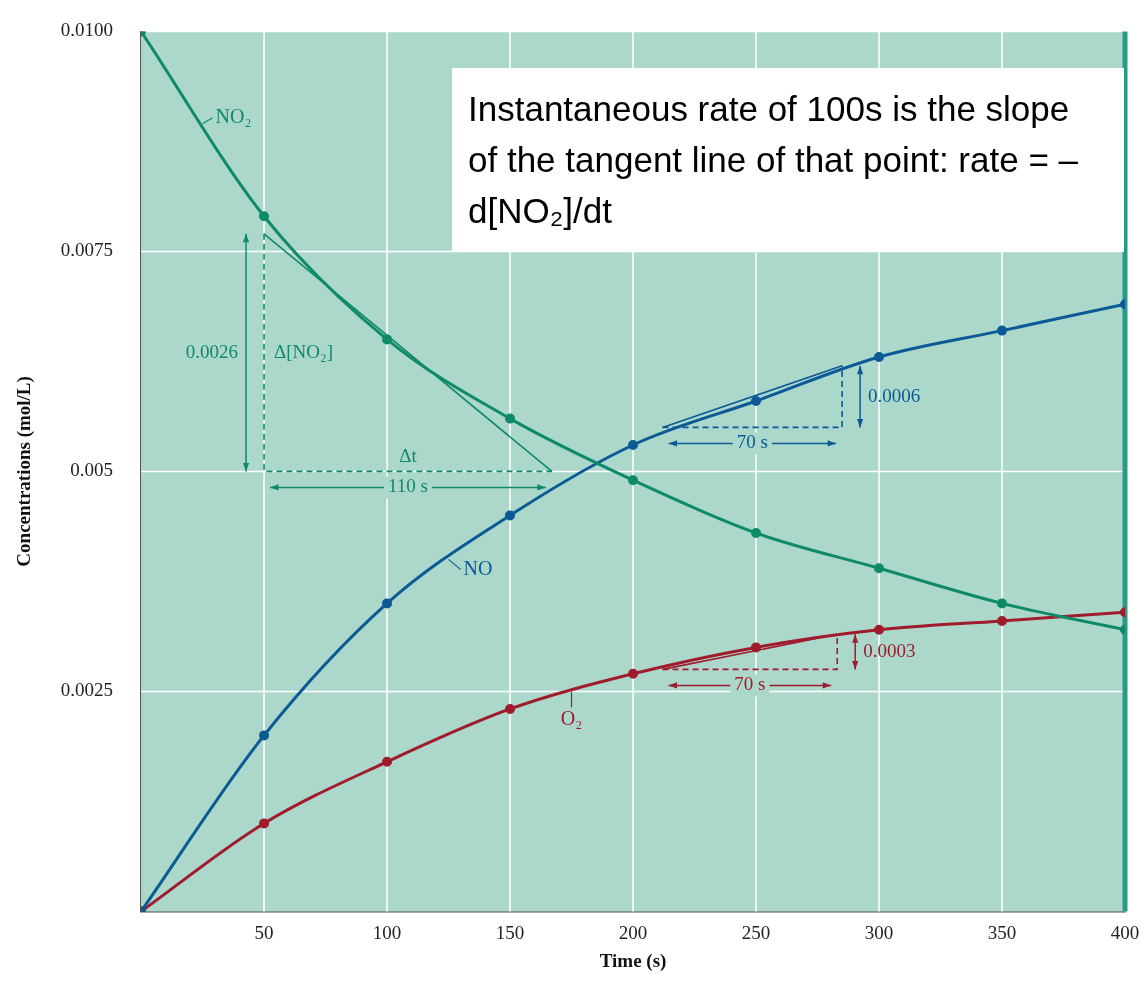 The width and height of the screenshot is (1147, 981). Describe the element at coordinates (571, 717) in the screenshot. I see `series-label: O₂` at that location.